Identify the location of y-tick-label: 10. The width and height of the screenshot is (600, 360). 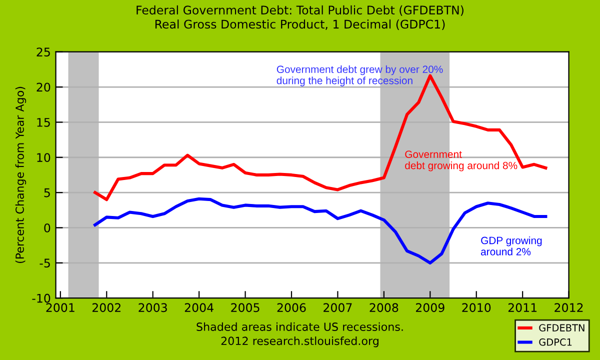
(43, 157).